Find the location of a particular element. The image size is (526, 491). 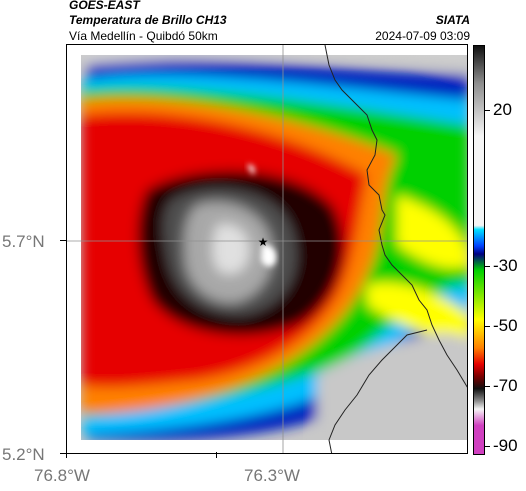

colorbar is located at coordinates (479, 250).